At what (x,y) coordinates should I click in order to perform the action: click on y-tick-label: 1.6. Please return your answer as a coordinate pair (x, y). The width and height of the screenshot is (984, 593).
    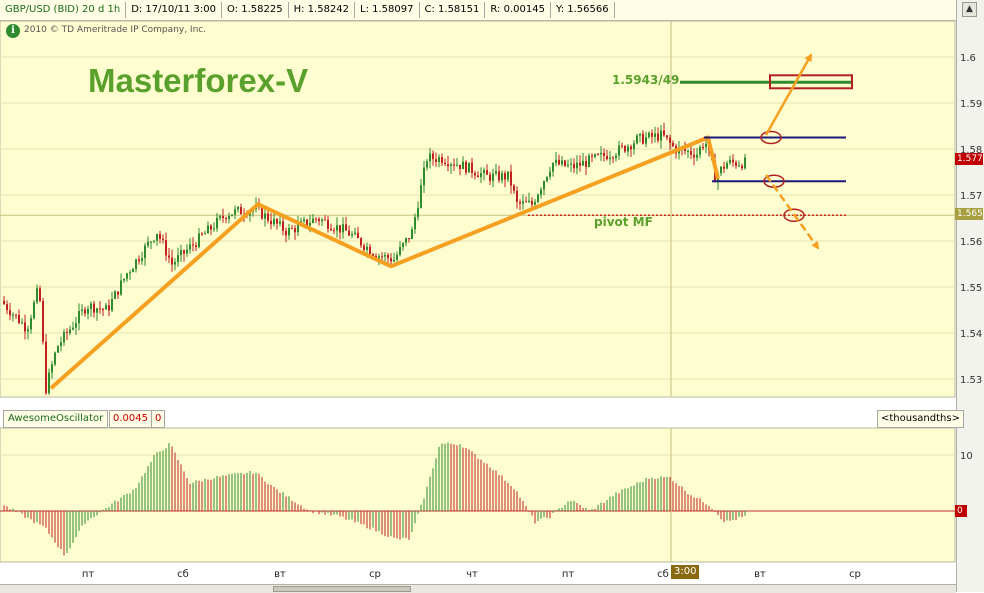
    Looking at the image, I should click on (968, 58).